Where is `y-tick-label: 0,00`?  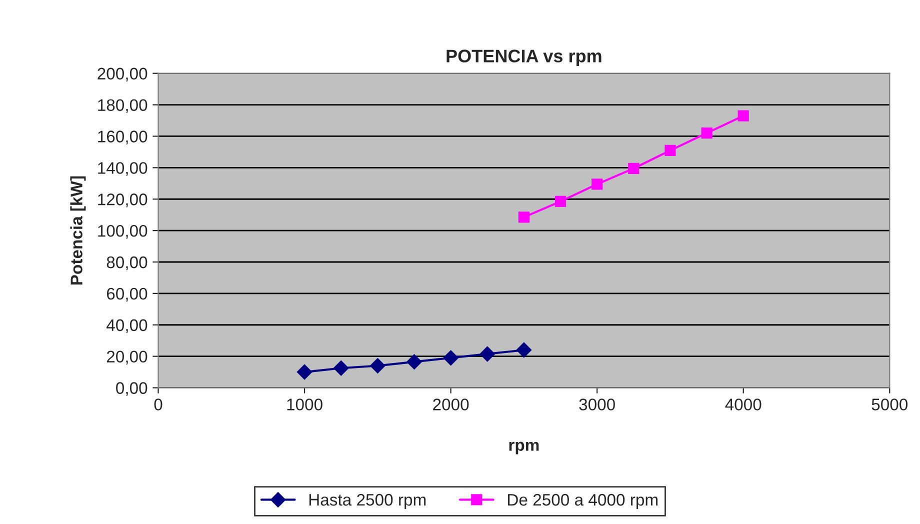
y-tick-label: 0,00 is located at coordinates (132, 389).